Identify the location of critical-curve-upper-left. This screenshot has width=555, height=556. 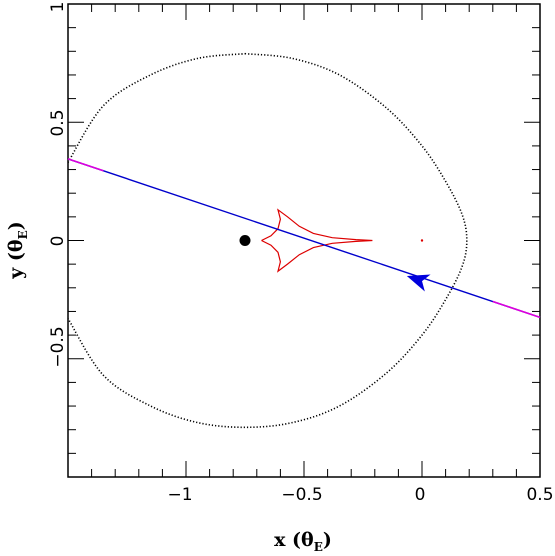
(156, 107).